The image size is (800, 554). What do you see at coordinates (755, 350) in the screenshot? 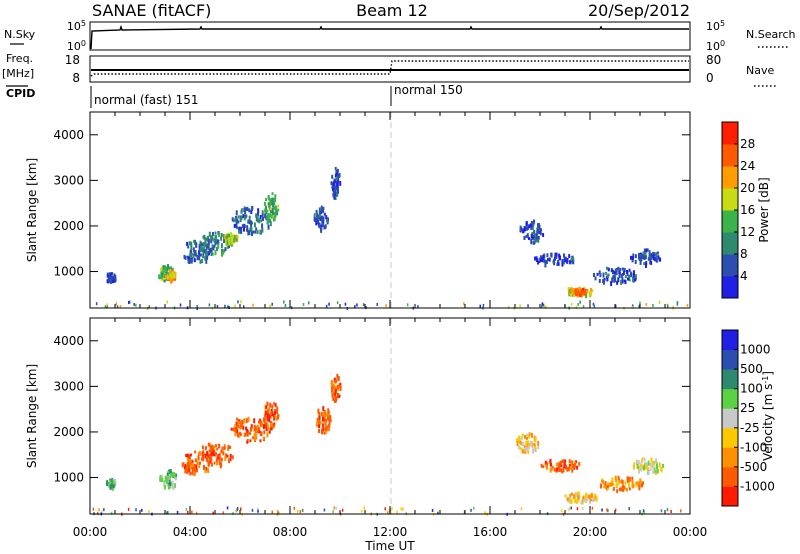
I see `velocity-colorbar-tick-label: 1000` at bounding box center [755, 350].